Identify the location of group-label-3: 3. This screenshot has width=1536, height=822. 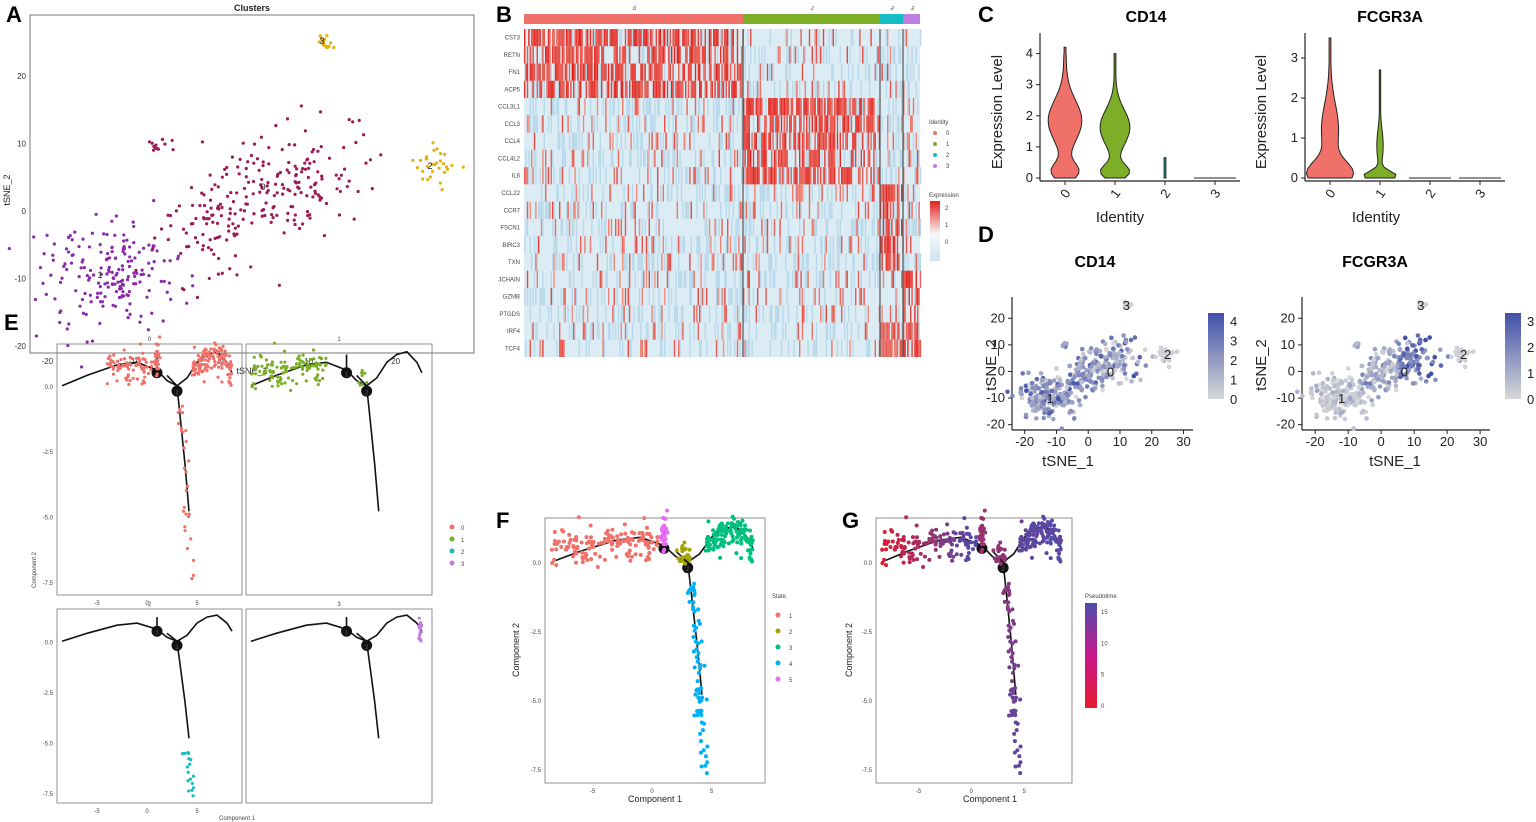
(912, 9).